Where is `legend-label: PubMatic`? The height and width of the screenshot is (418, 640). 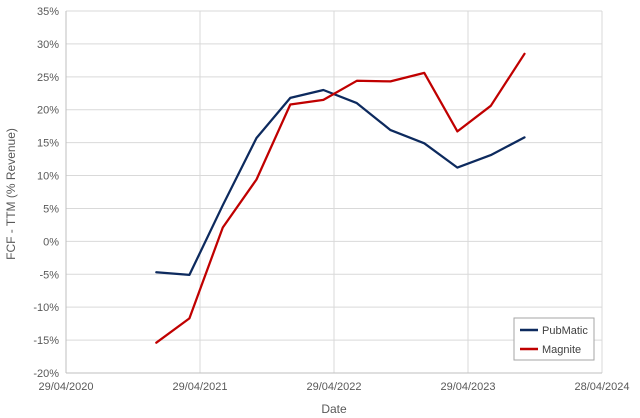
legend-label: PubMatic is located at coordinates (565, 331).